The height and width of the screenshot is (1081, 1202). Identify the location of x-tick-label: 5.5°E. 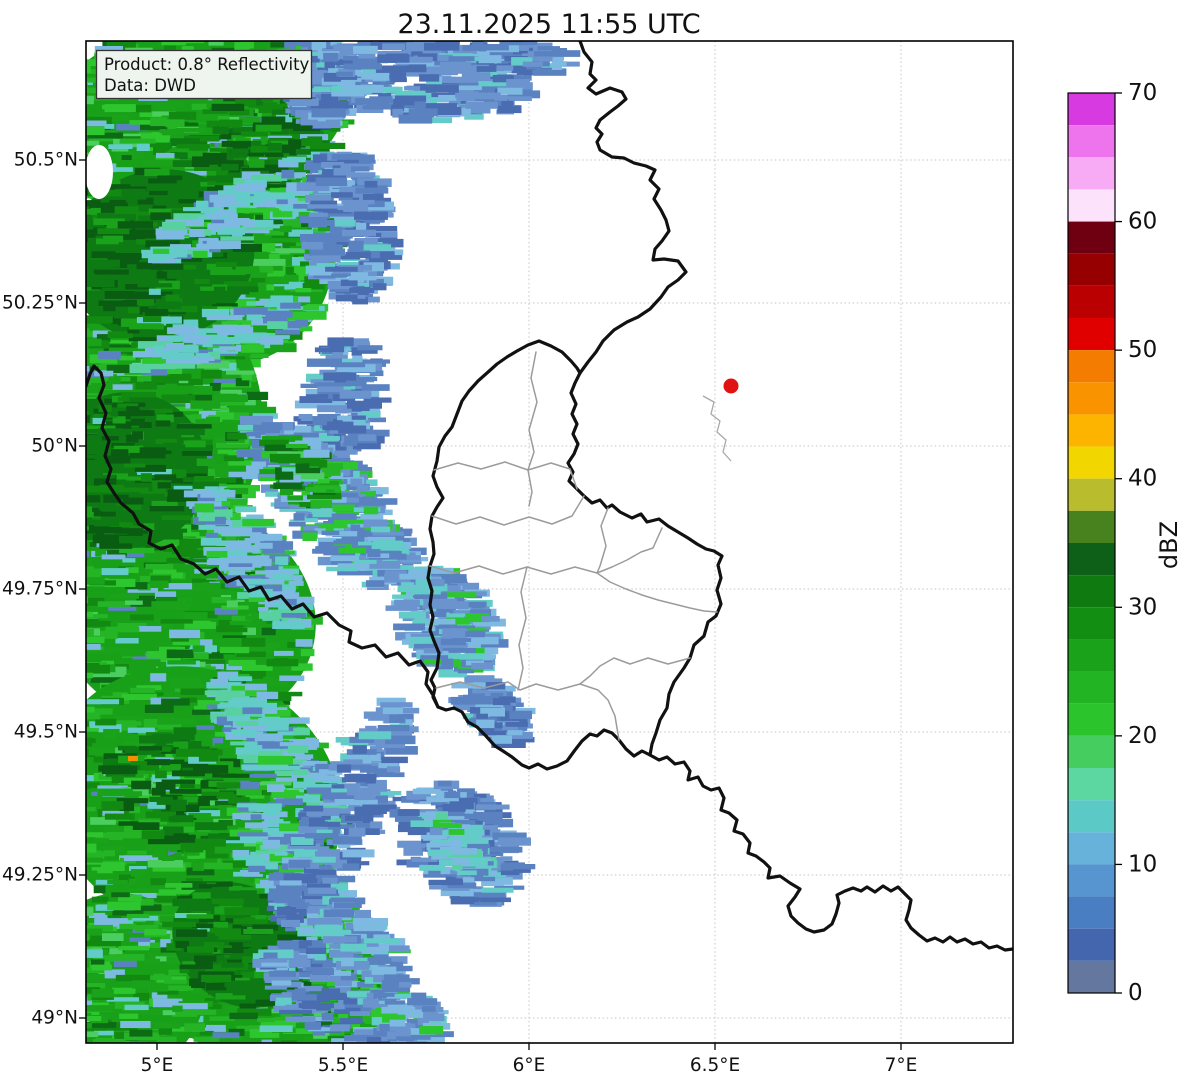
(343, 1065).